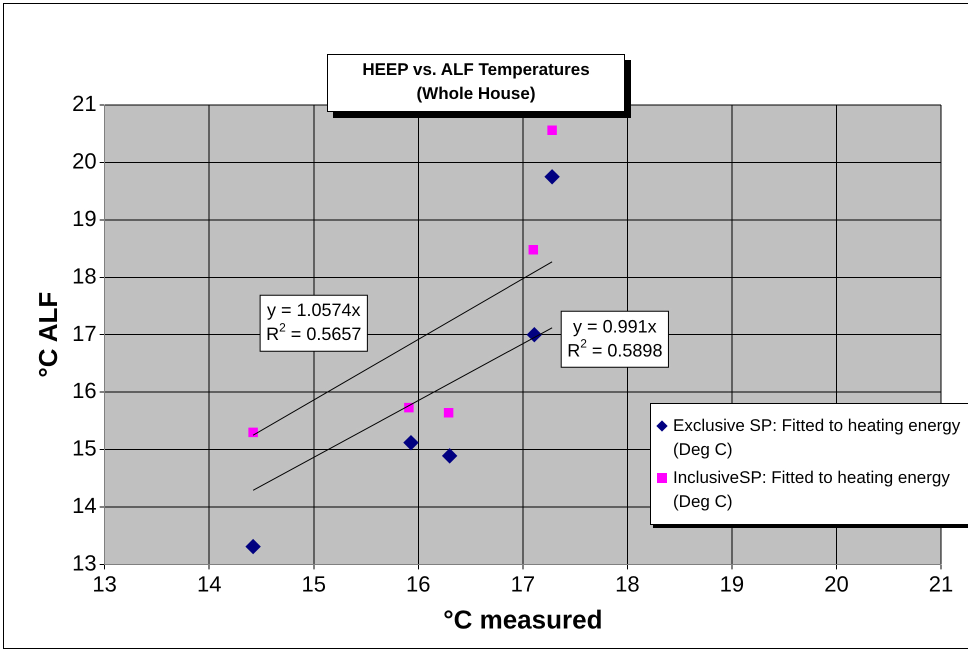  I want to click on legend-label: Exclusive SP: Fitted to heating energy (Deg C), so click(817, 438).